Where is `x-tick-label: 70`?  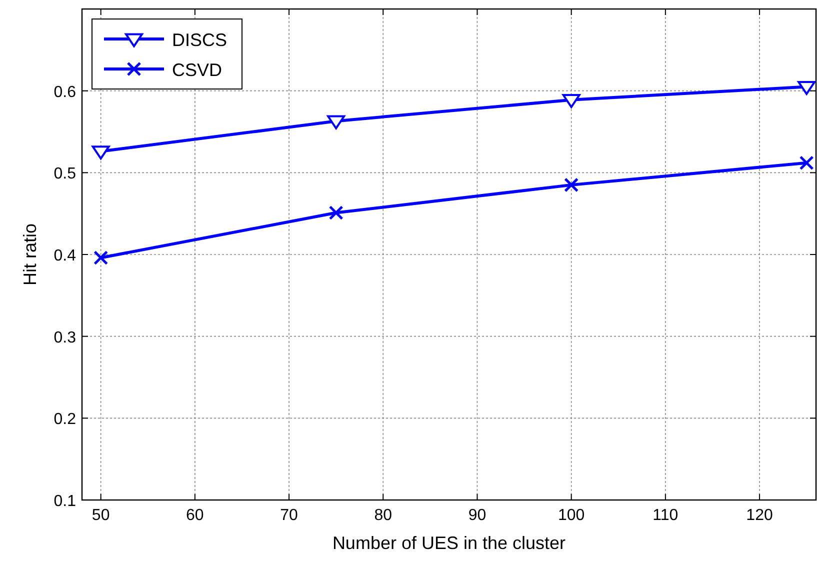
x-tick-label: 70 is located at coordinates (289, 515).